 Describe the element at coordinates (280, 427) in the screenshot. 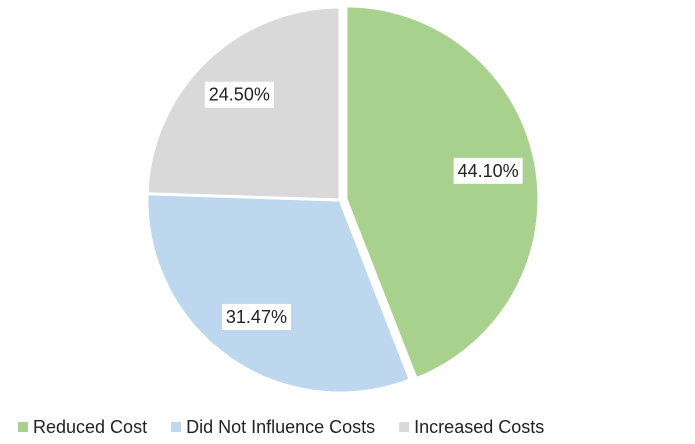

I see `legend-label: Did Not Influence Costs` at that location.